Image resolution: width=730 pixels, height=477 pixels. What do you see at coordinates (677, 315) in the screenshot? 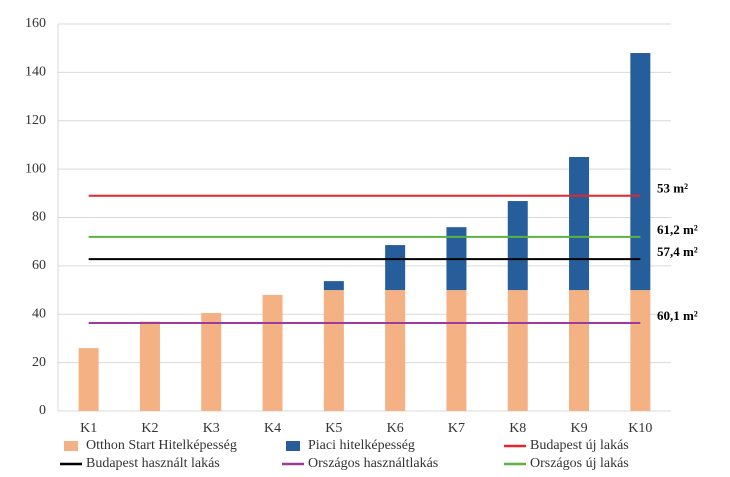
I see `line-annotation: 60,1 m²` at bounding box center [677, 315].